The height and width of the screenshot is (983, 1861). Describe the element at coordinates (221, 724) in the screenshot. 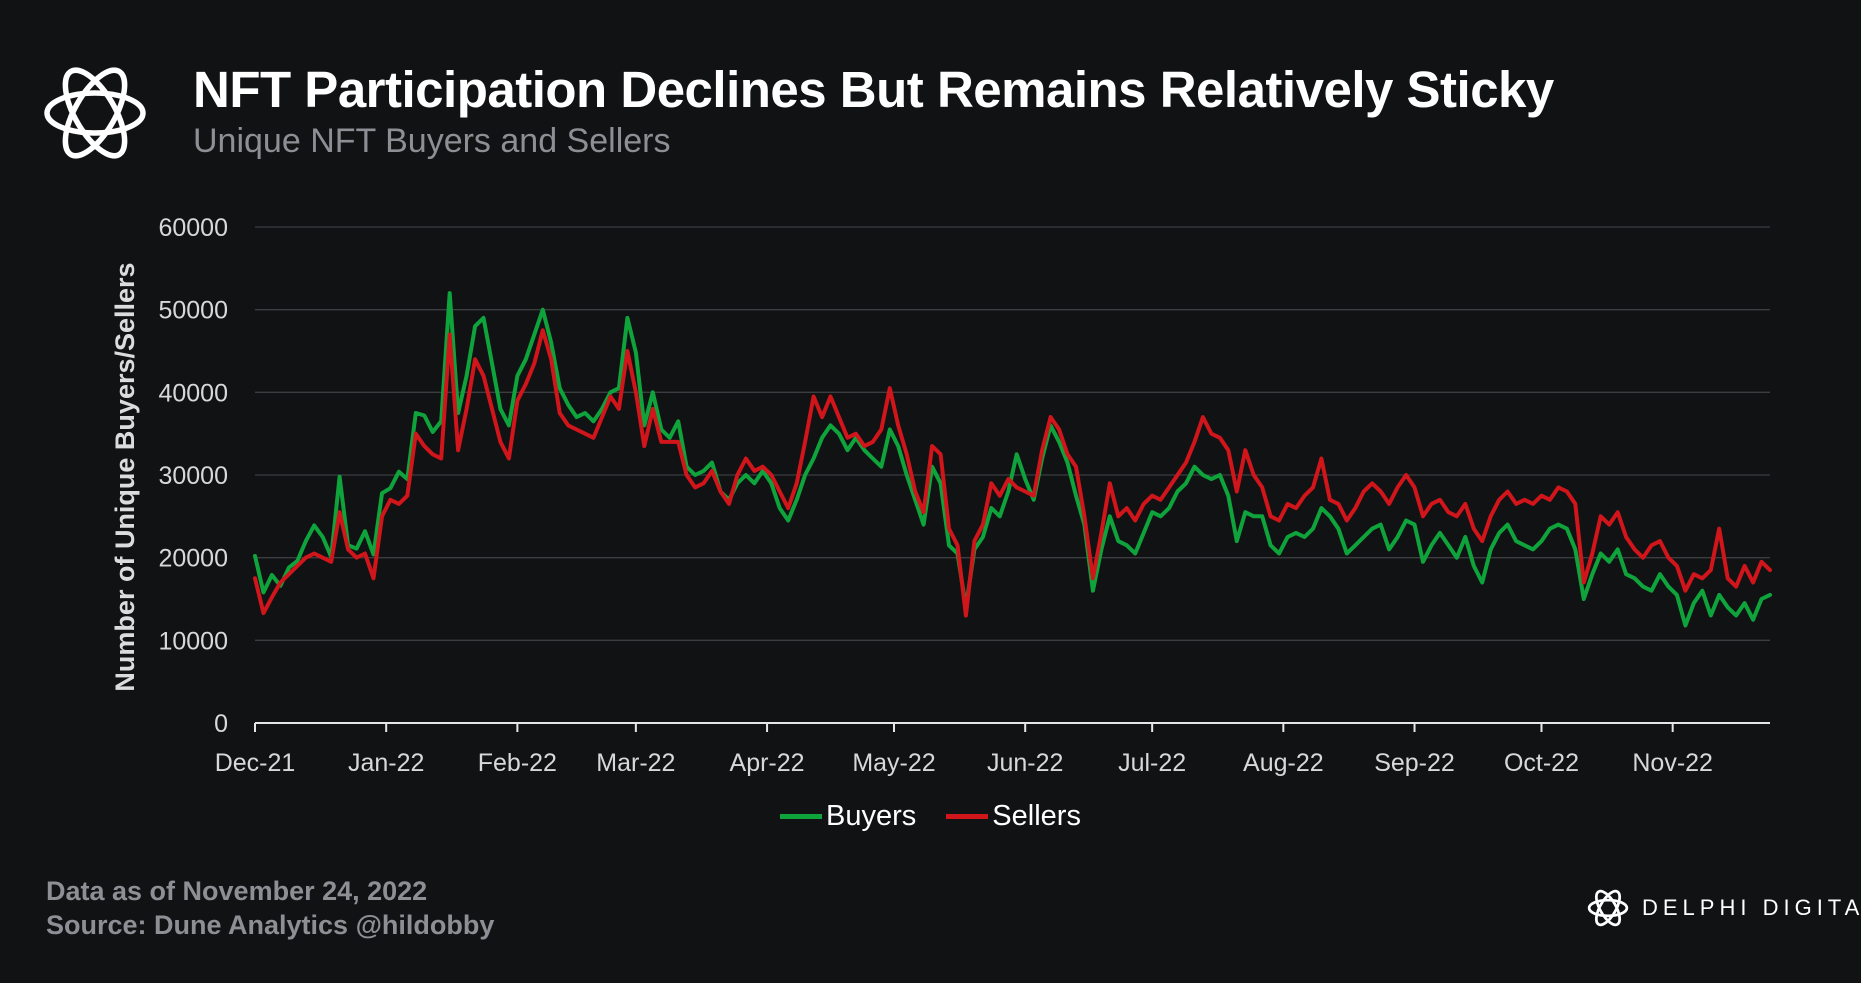

I see `y-tick-label: 0` at that location.